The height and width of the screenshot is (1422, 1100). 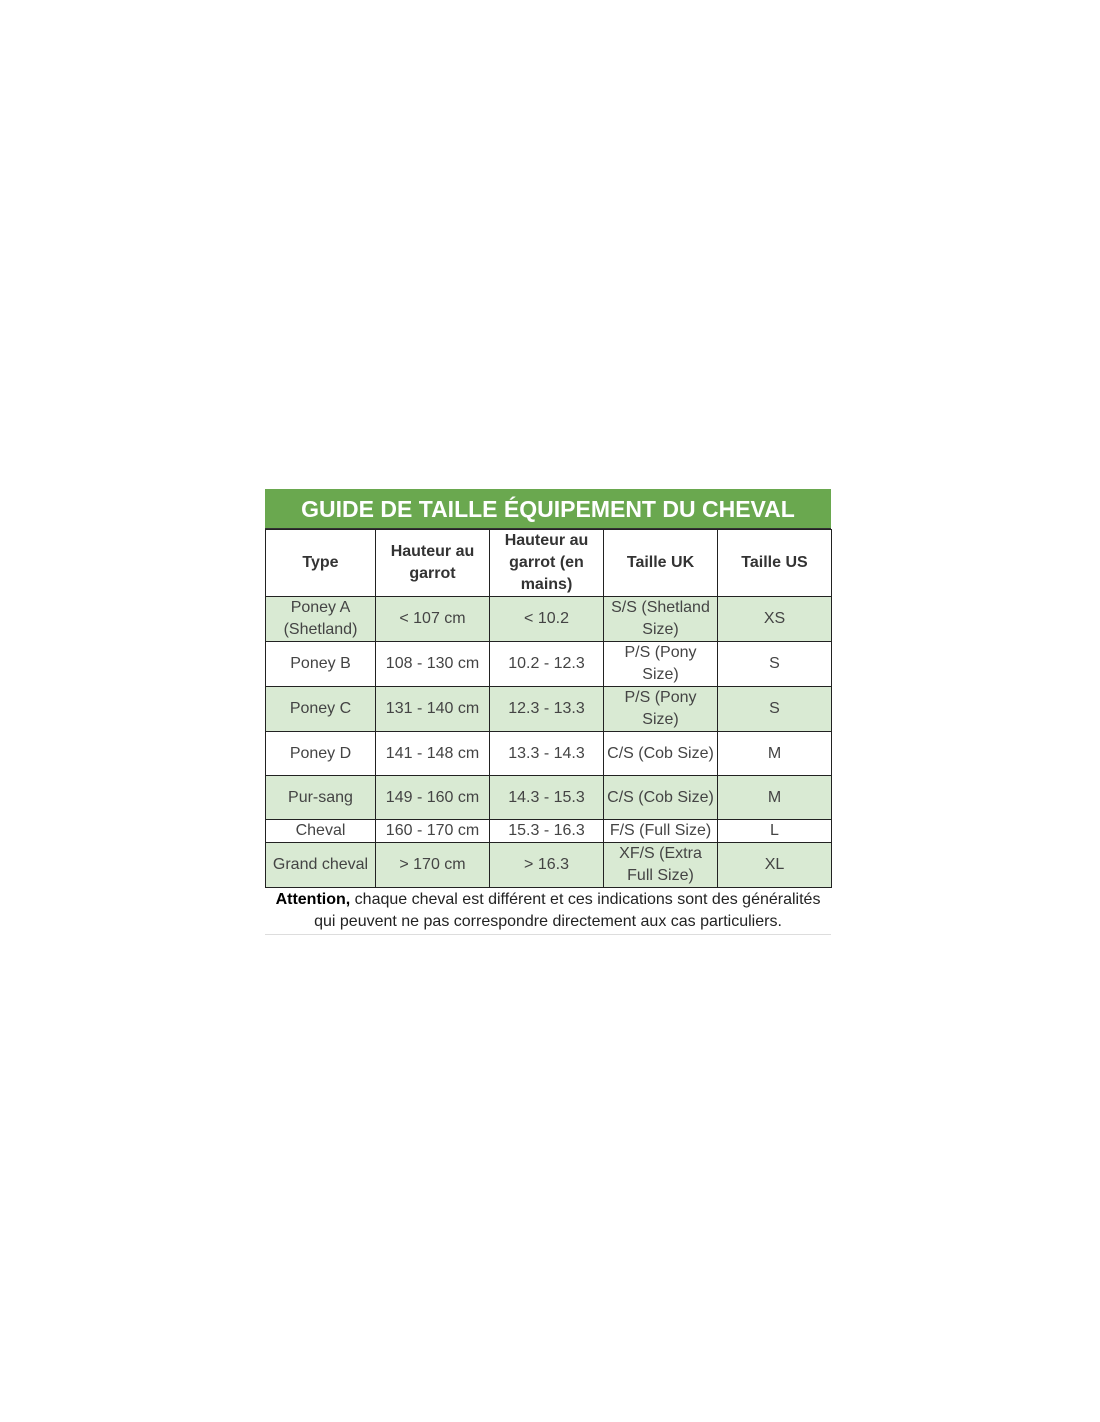 I want to click on table-cell: Cheval, so click(x=320, y=831).